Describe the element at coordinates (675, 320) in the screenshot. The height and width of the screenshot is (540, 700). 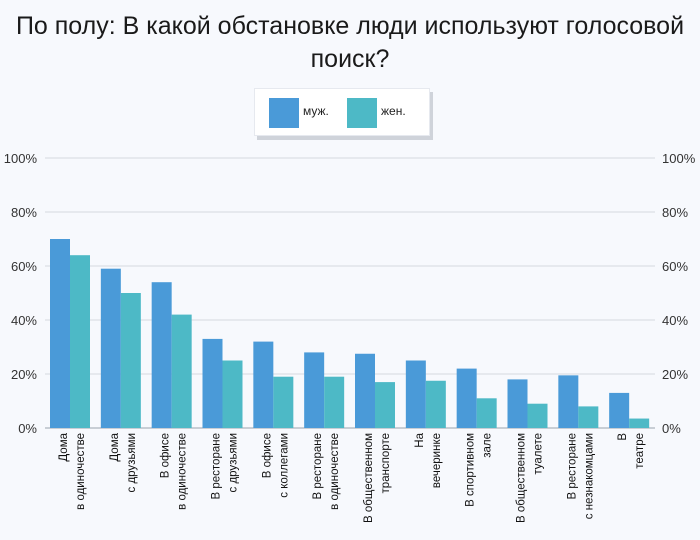
I see `y-tick-label-right: 40%` at that location.